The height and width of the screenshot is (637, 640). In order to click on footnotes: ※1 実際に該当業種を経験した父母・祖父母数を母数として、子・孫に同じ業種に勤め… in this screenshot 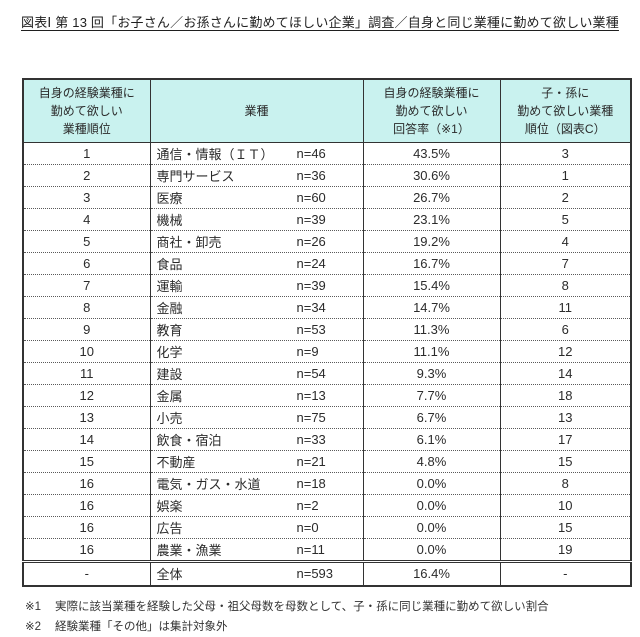, I will do `click(325, 617)`.